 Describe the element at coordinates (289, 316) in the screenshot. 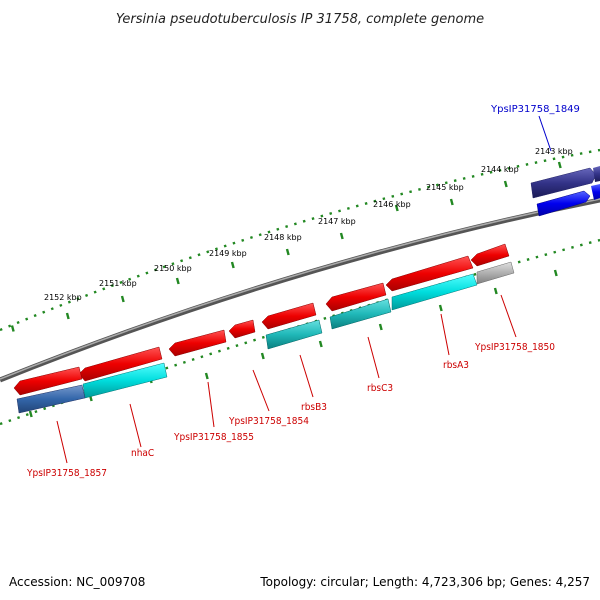

I see `gene-rbsb3` at that location.